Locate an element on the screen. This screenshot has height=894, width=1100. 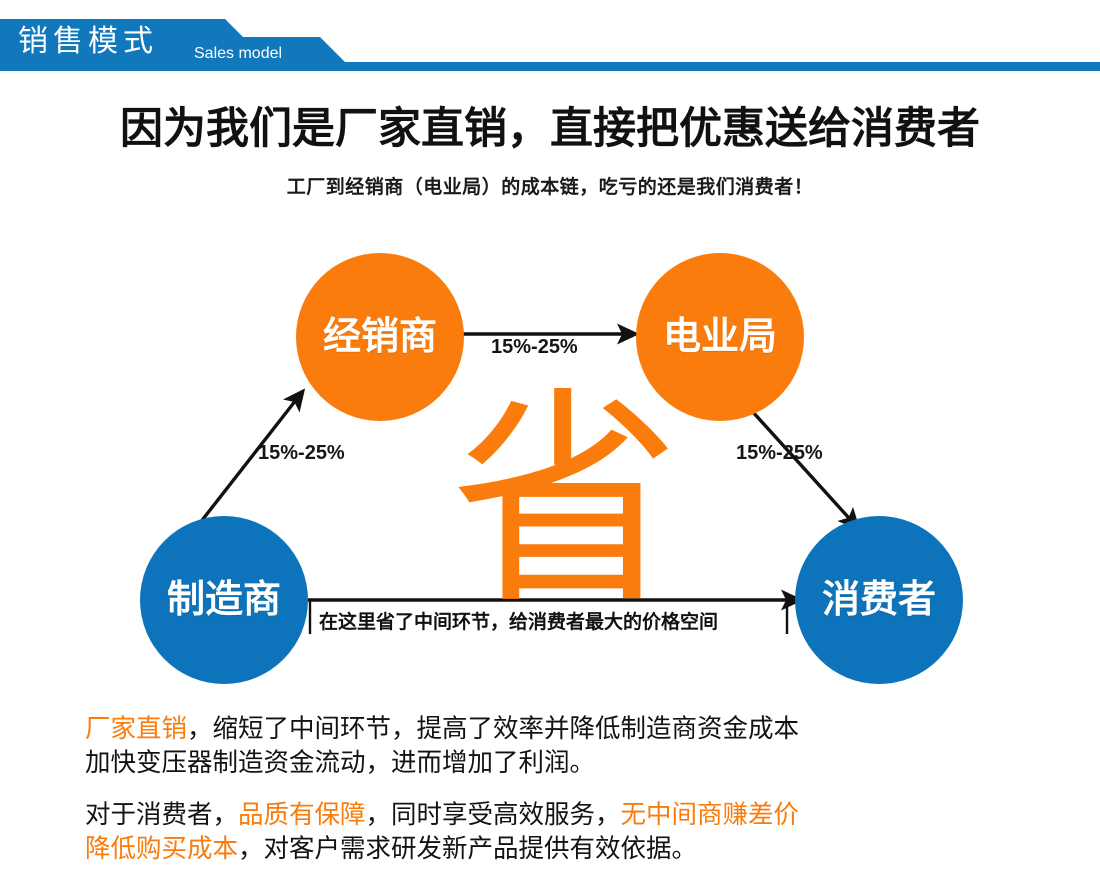
page-subtitle: 工厂到经销商（电业局）的成本链，吃亏的还是我们消费者！ is located at coordinates (550, 187).